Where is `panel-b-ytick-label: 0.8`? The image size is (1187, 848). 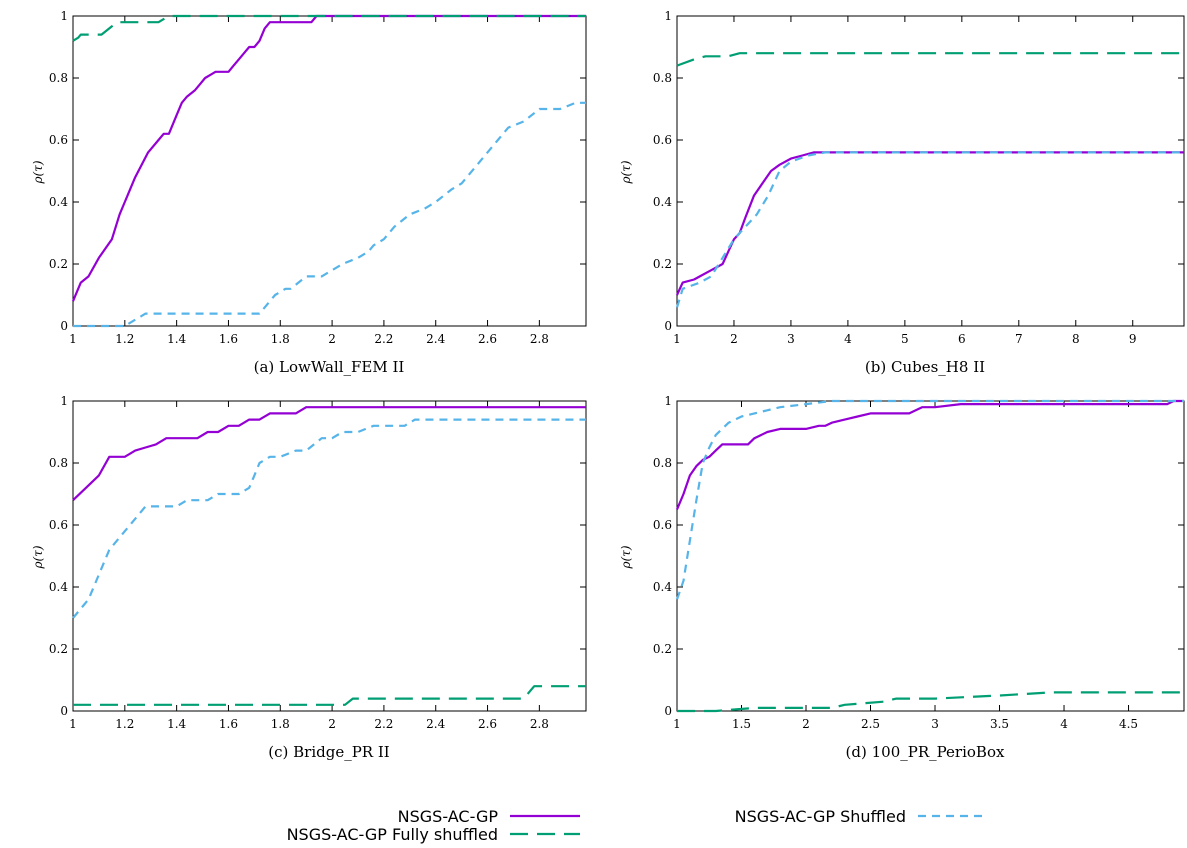
panel-b-ytick-label: 0.8 is located at coordinates (662, 78).